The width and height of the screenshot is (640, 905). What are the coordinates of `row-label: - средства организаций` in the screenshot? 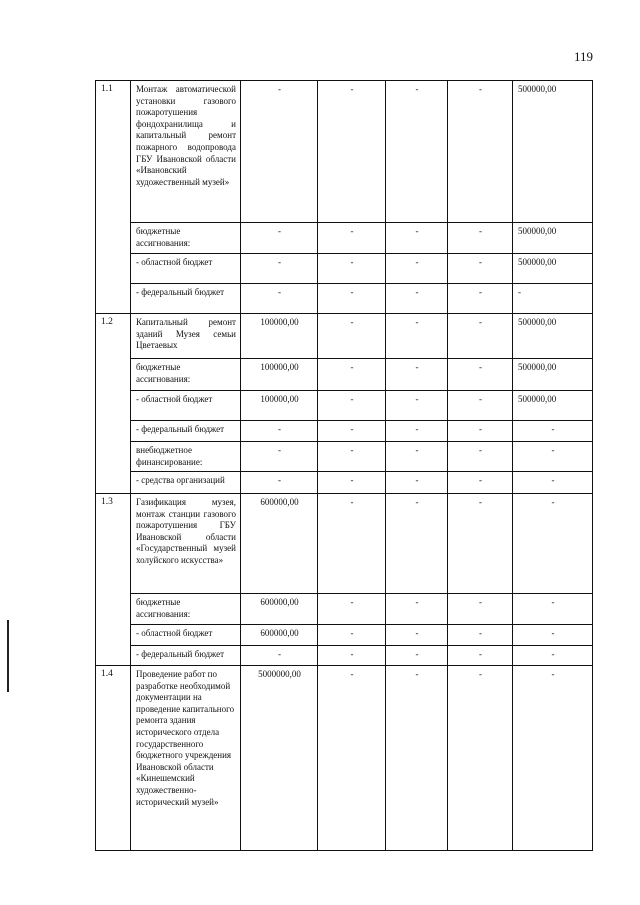 It's located at (185, 482).